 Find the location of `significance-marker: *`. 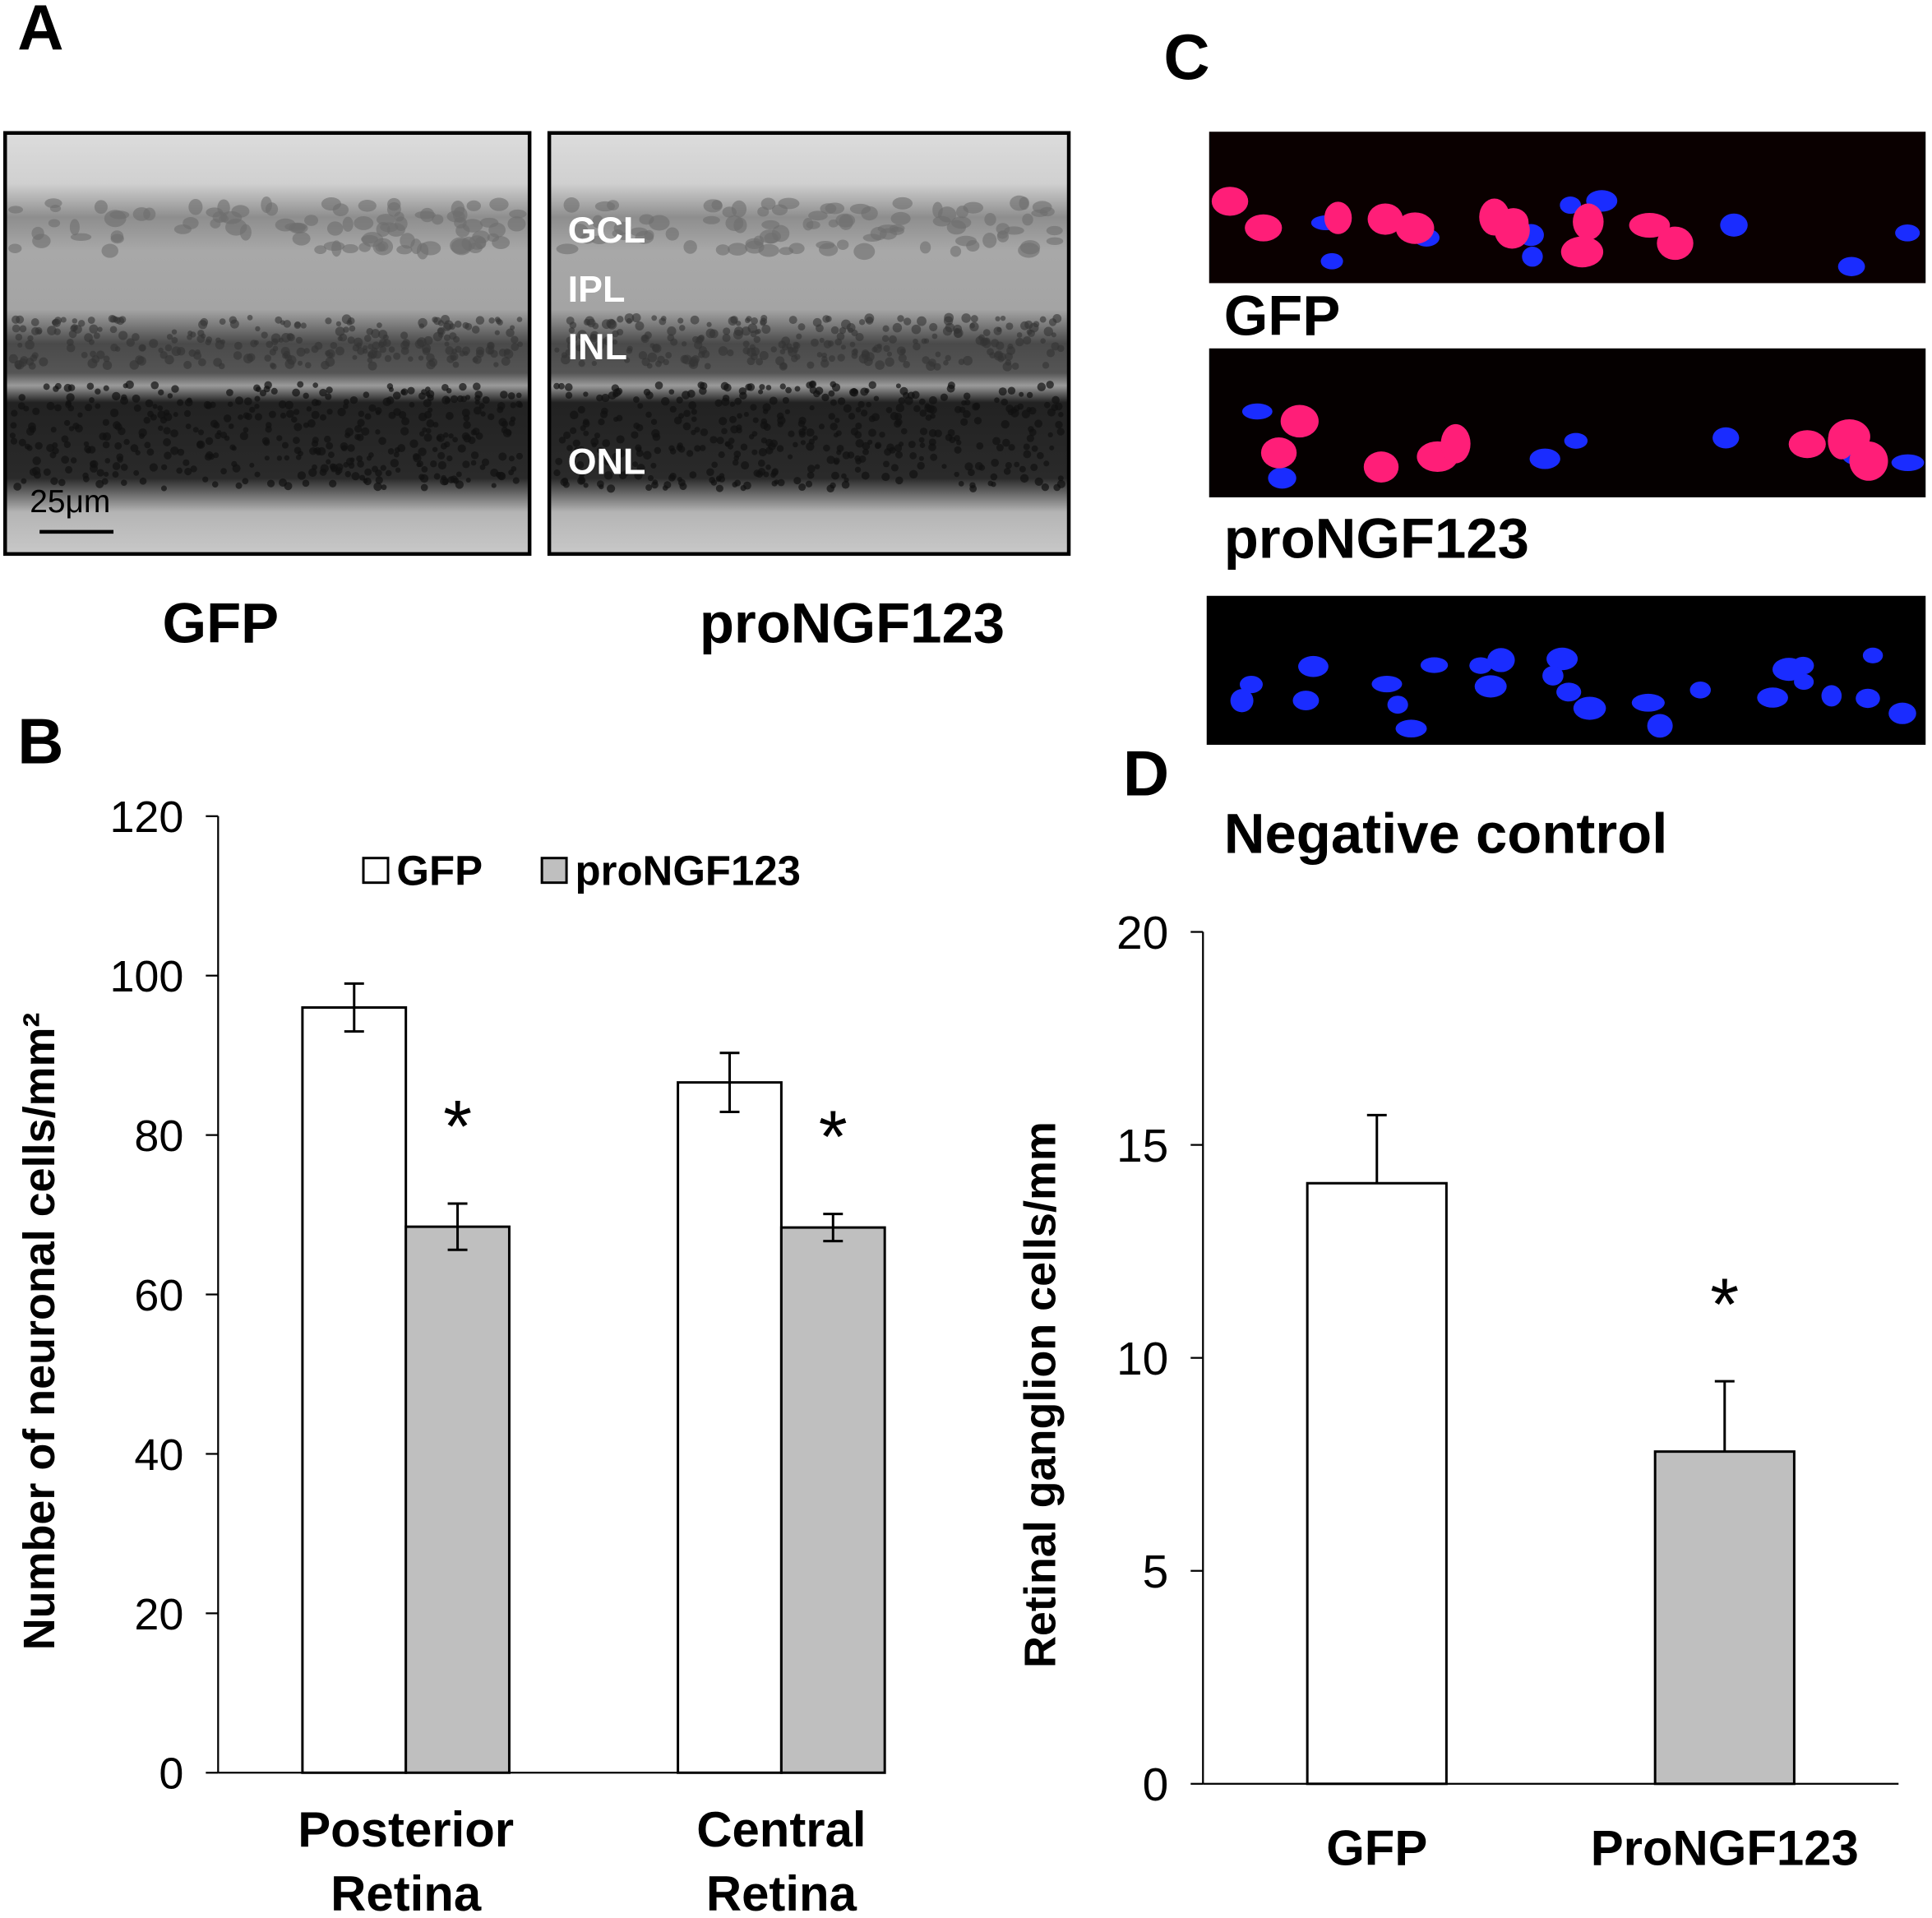

significance-marker: * is located at coordinates (1724, 1305).